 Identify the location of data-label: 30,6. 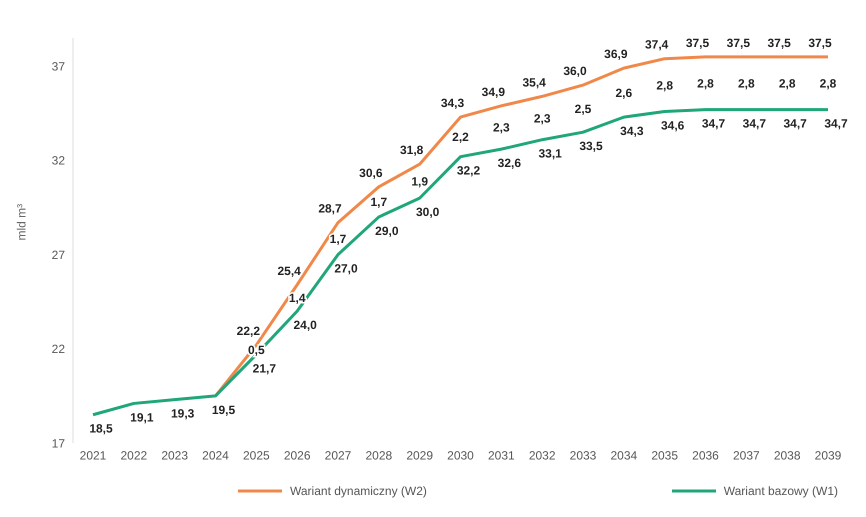
(371, 173).